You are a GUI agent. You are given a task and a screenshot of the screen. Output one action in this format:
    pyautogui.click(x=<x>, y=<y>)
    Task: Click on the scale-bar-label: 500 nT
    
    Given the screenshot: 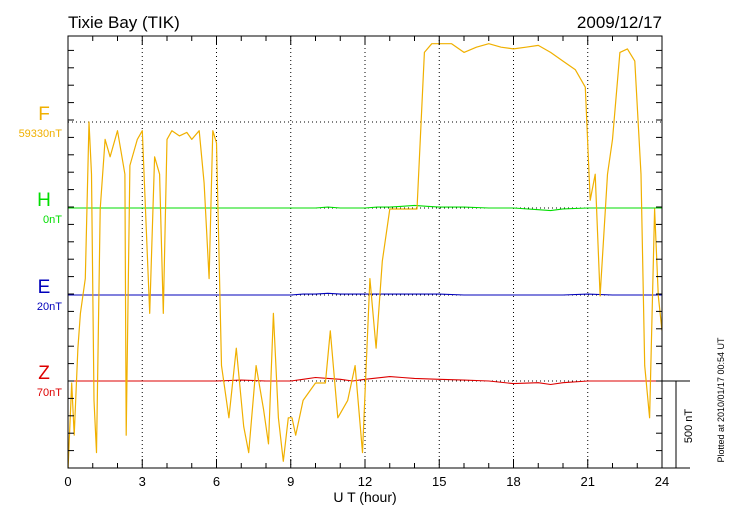 What is the action you would take?
    pyautogui.click(x=689, y=426)
    